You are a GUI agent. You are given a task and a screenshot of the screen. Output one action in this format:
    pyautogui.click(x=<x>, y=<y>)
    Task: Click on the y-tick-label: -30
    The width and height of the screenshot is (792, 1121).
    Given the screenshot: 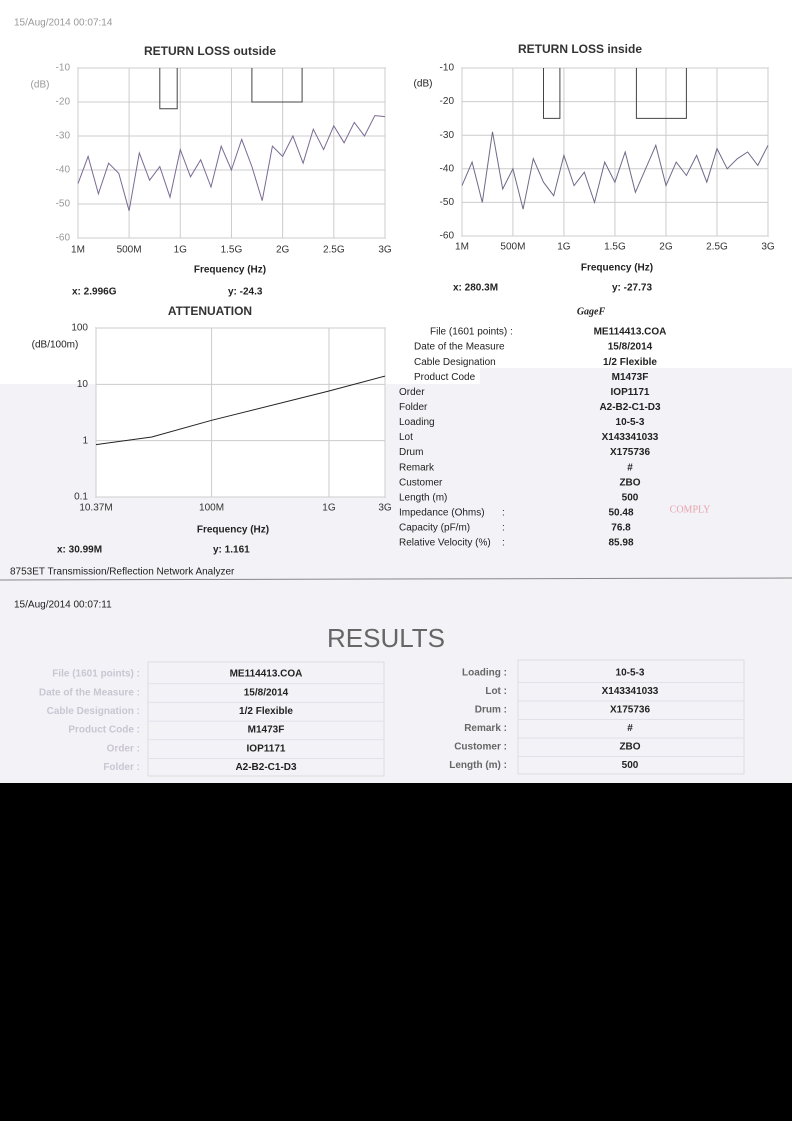 What is the action you would take?
    pyautogui.click(x=447, y=135)
    